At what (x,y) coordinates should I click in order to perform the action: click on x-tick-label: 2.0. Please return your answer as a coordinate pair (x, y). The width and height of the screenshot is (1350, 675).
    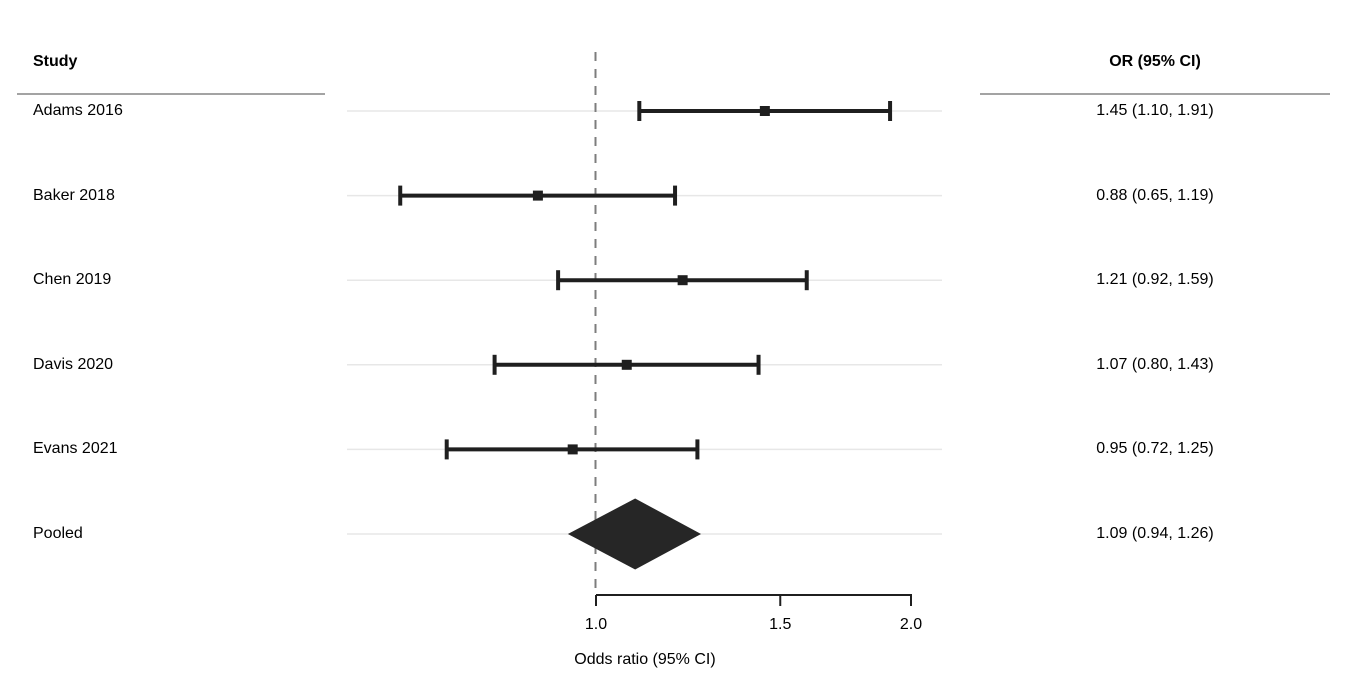
    Looking at the image, I should click on (911, 624).